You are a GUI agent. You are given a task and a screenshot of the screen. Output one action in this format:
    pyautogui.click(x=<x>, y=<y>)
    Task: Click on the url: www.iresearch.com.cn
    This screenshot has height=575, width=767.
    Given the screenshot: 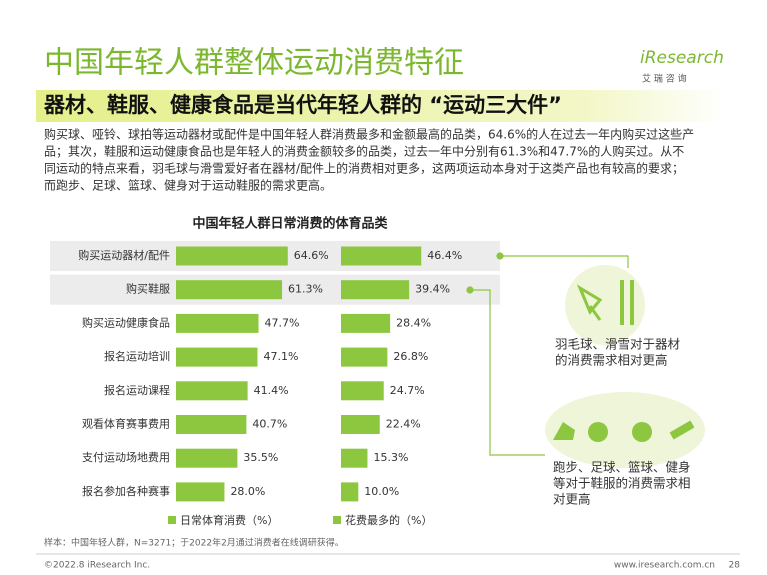 What is the action you would take?
    pyautogui.click(x=664, y=566)
    